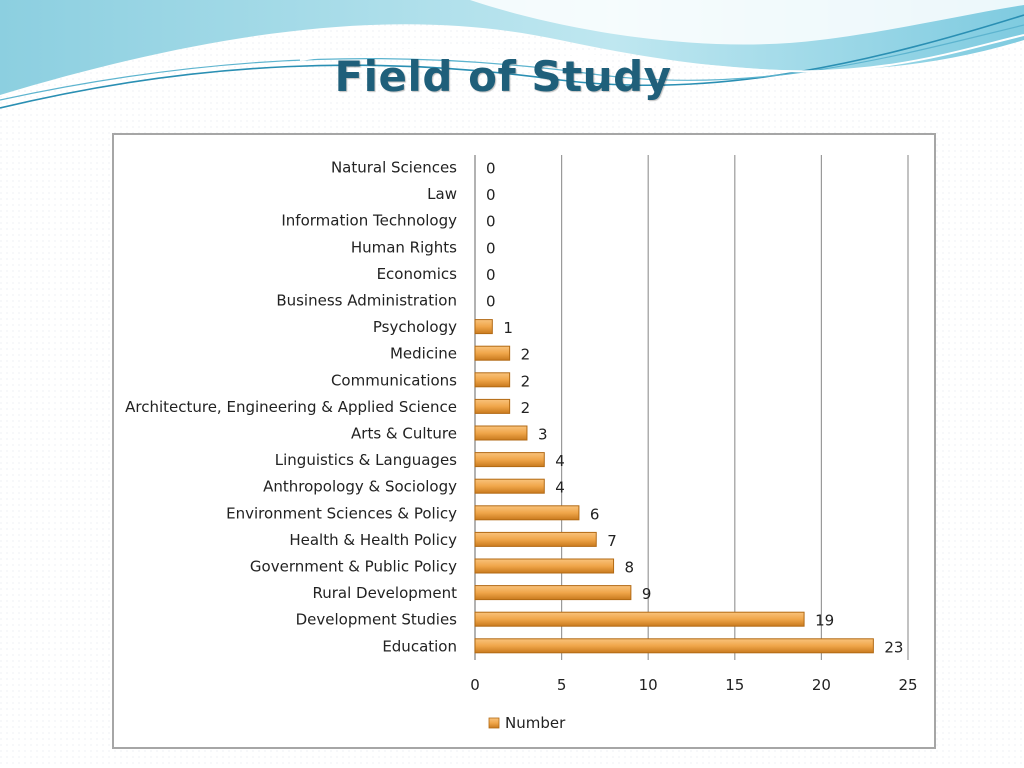 The image size is (1024, 768). I want to click on value-label-health-and-health-policy: 7, so click(612, 541).